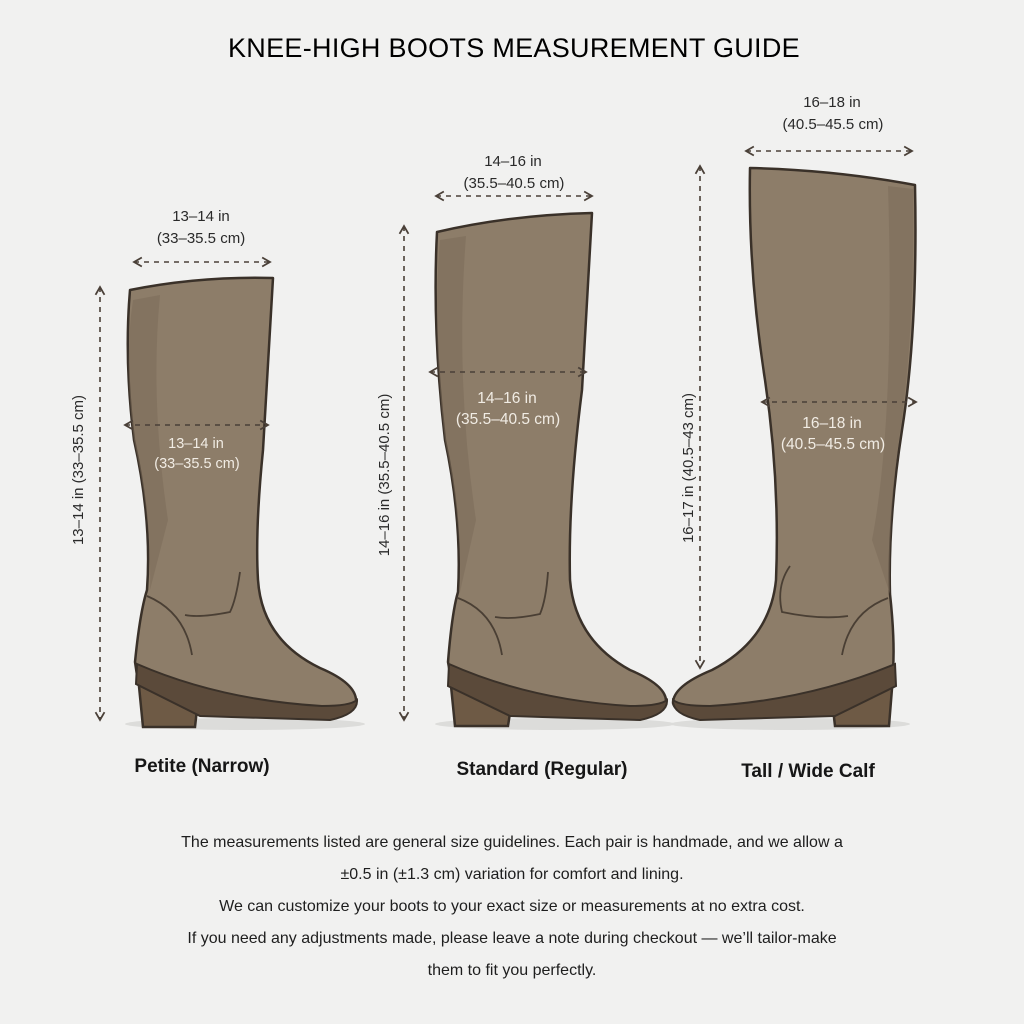  Describe the element at coordinates (514, 183) in the screenshot. I see `top-width-cm: (35.5–40.5 cm)` at that location.